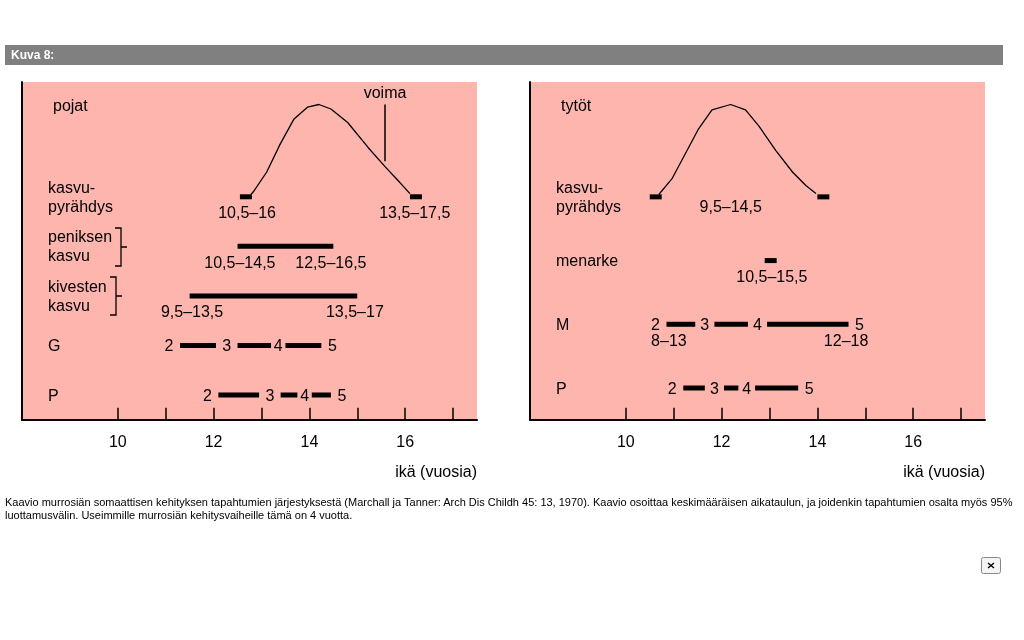 This screenshot has height=640, width=1024. I want to click on chart-title: tytöt, so click(576, 105).